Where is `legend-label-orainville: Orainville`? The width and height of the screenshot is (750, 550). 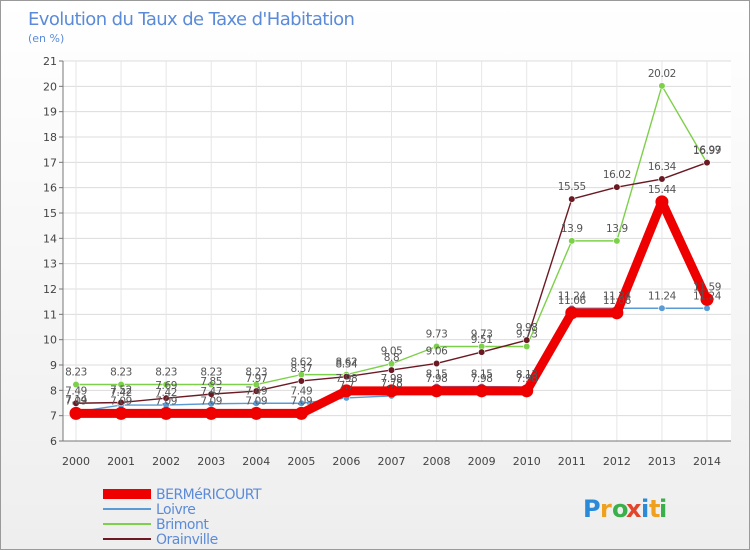 legend-label-orainville: Orainville is located at coordinates (187, 540).